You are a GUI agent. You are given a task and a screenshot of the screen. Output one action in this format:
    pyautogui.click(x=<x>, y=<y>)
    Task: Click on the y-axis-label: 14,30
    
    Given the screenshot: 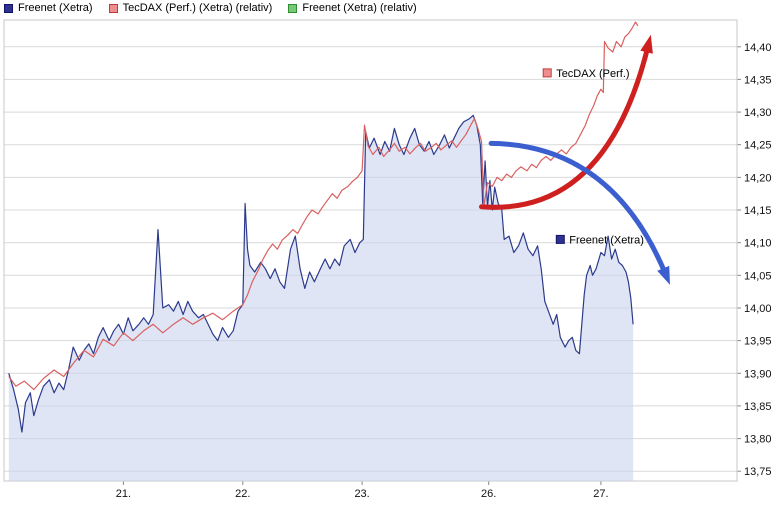 What is the action you would take?
    pyautogui.click(x=758, y=113)
    